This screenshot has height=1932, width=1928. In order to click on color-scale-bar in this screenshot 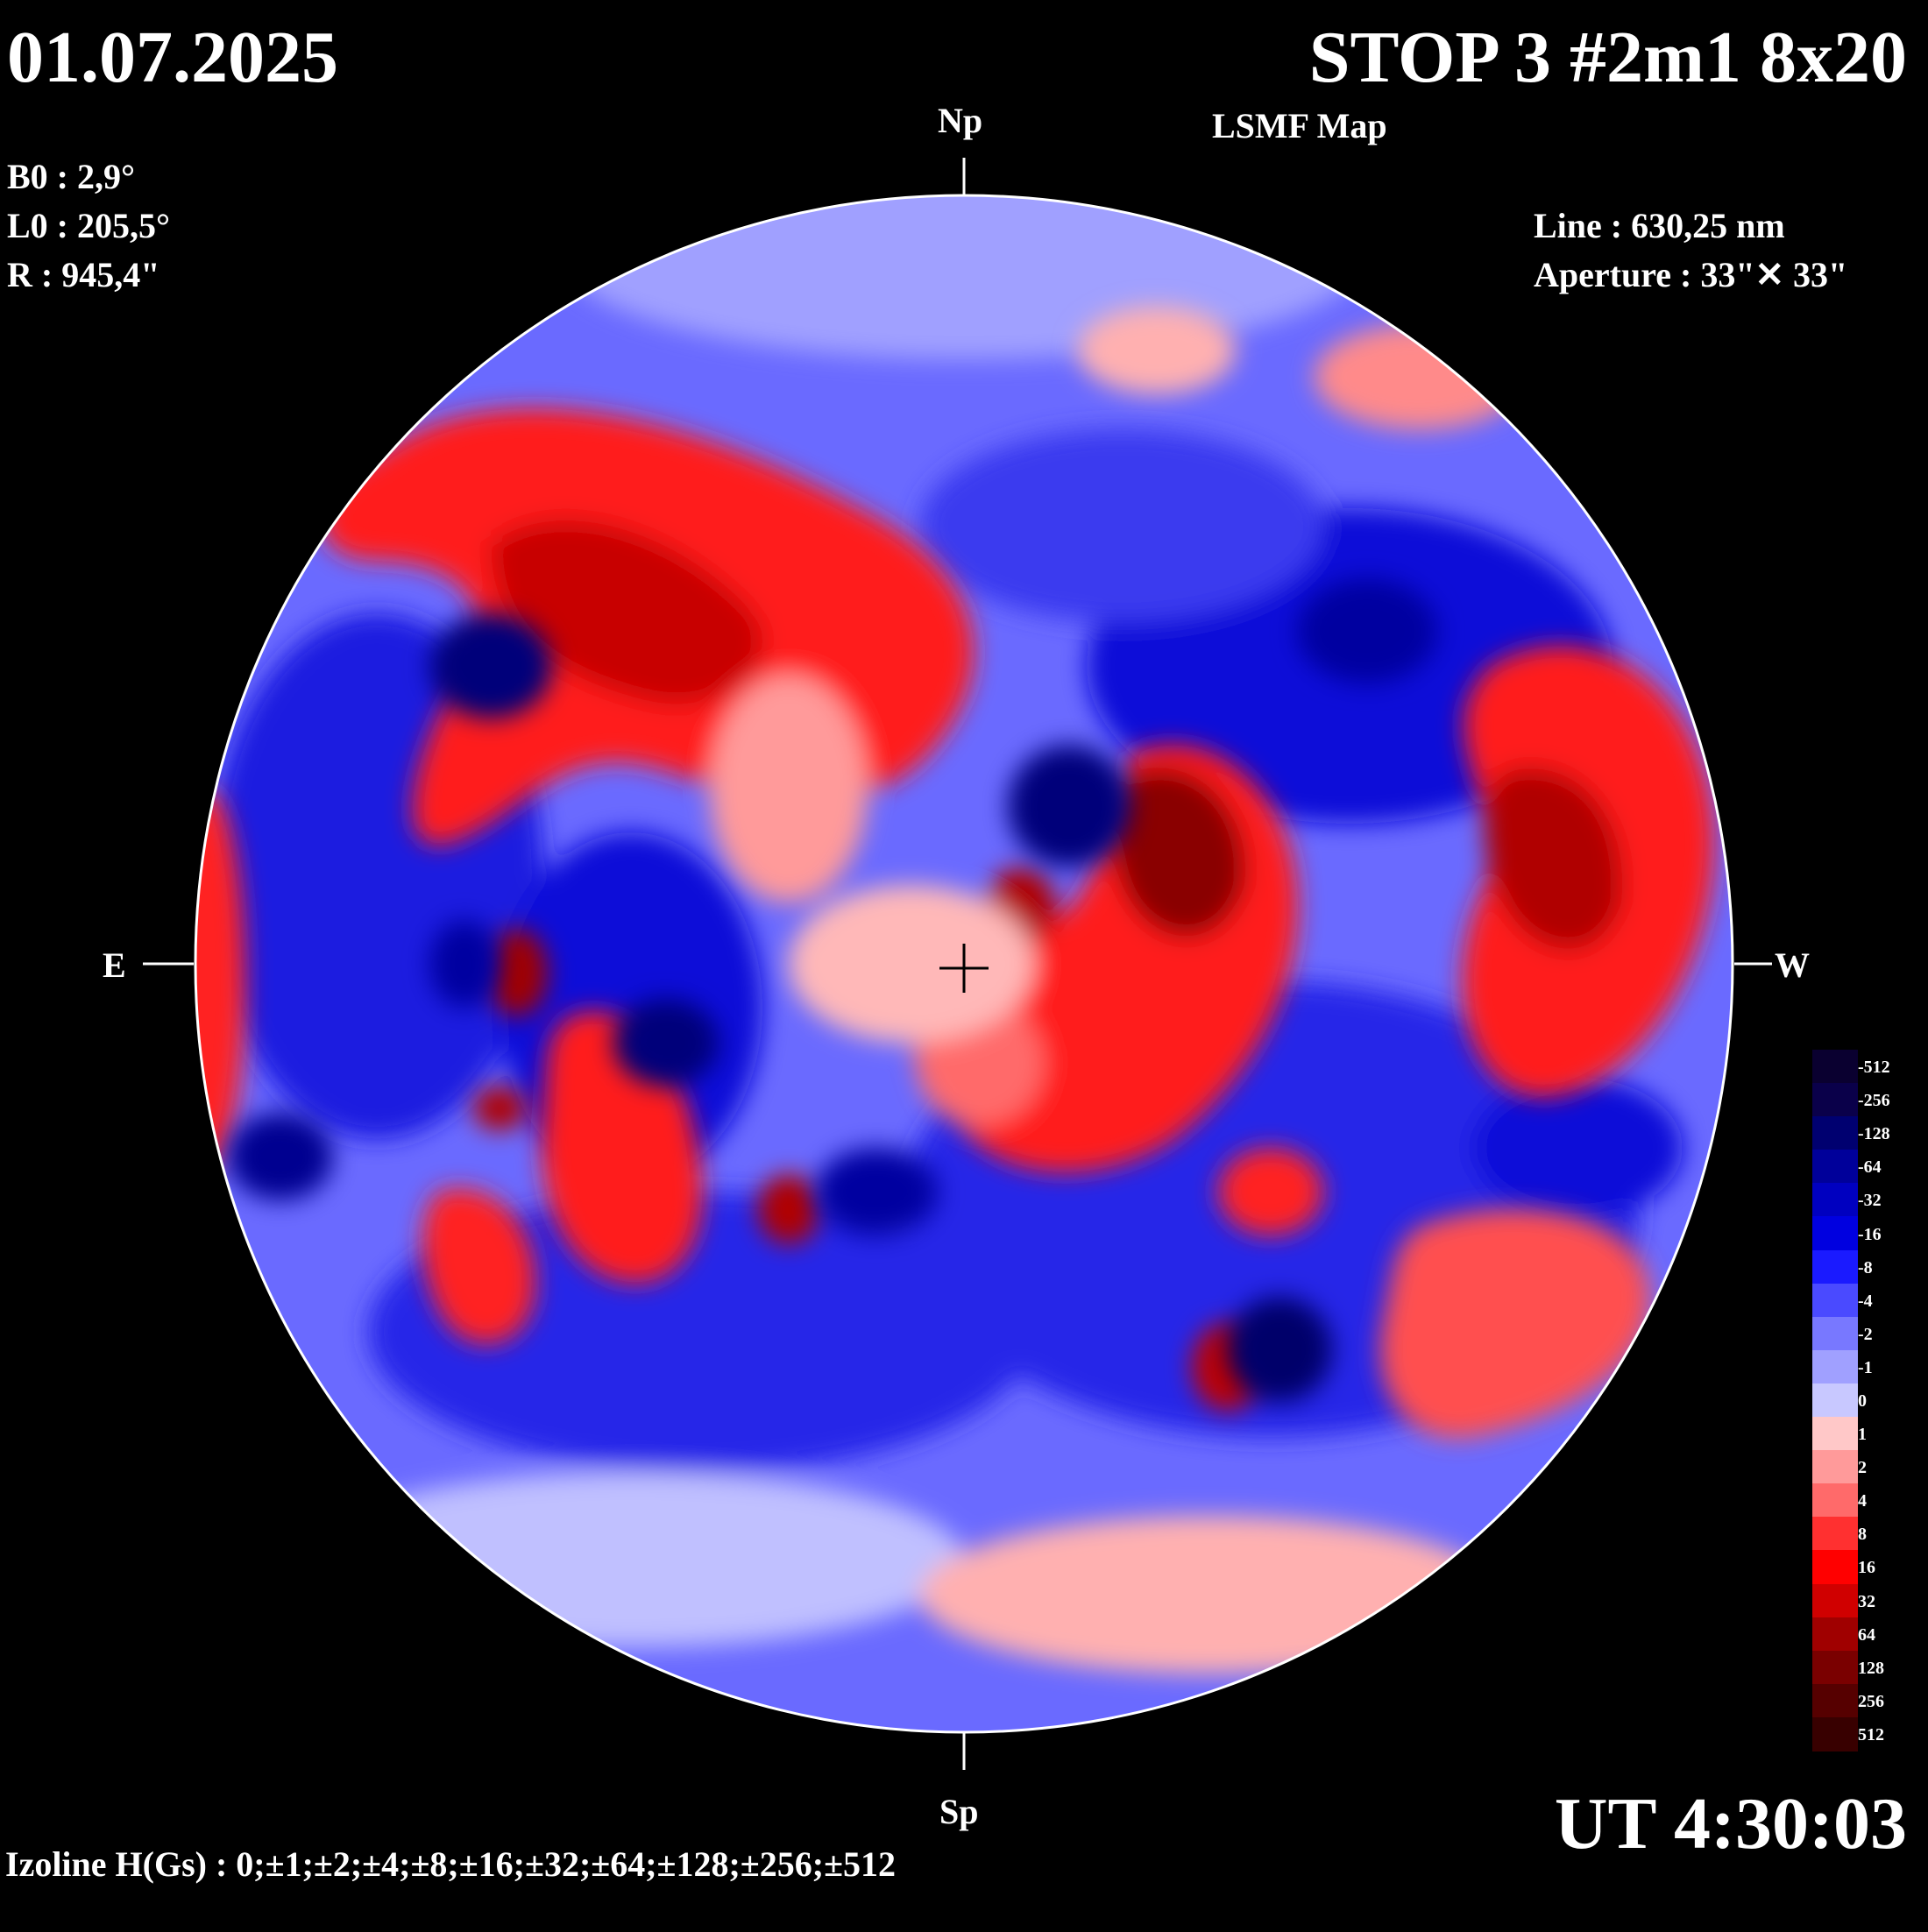, I will do `click(1835, 1401)`.